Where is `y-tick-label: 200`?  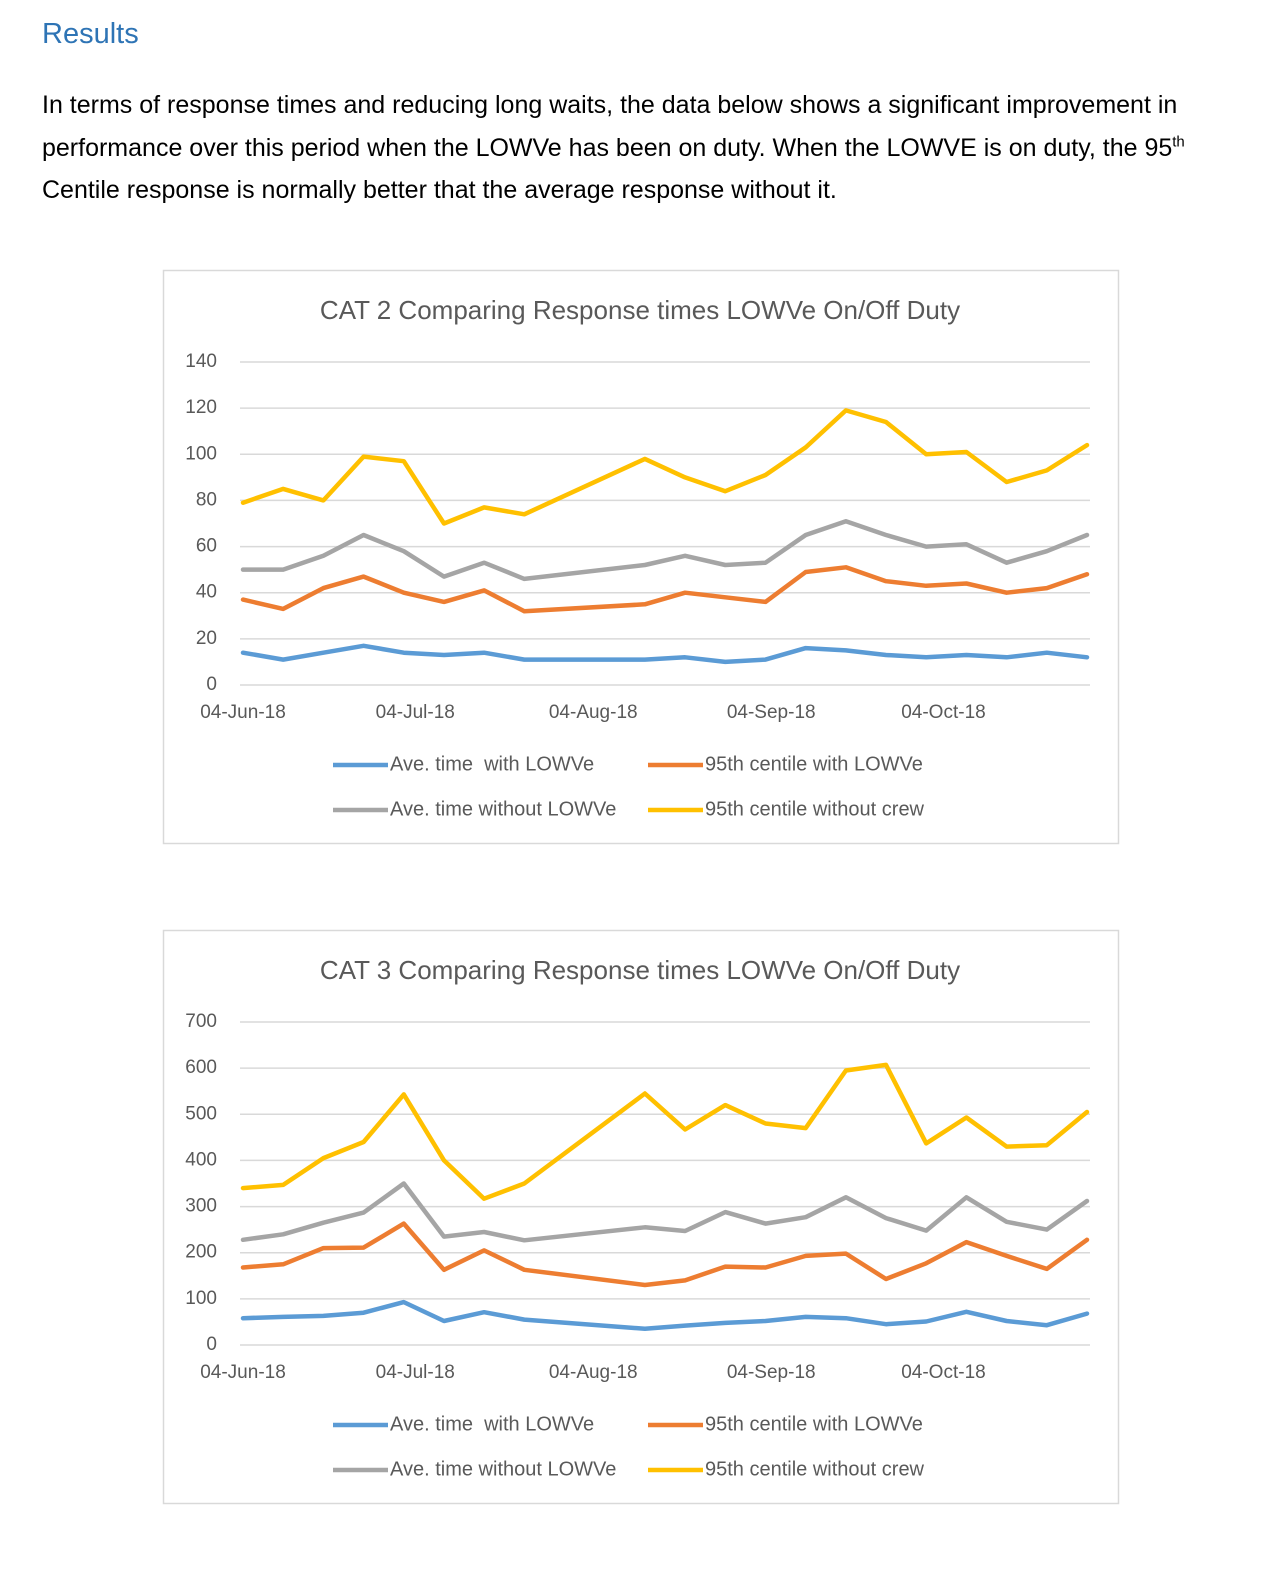 y-tick-label: 200 is located at coordinates (201, 1252).